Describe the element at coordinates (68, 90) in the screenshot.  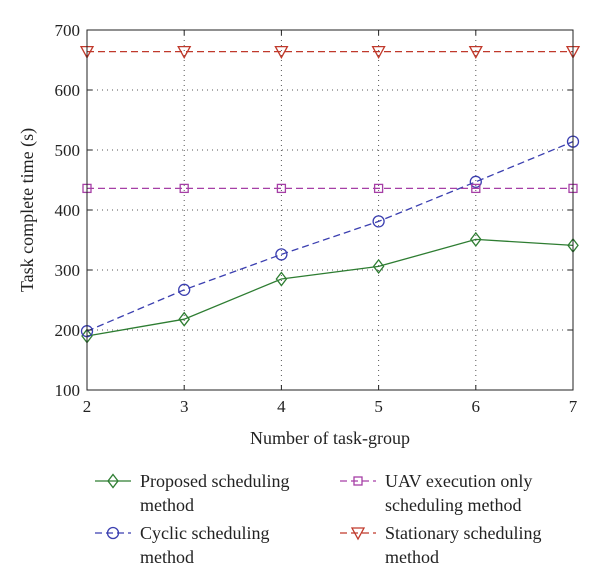
I see `y-tick-label: 600` at that location.